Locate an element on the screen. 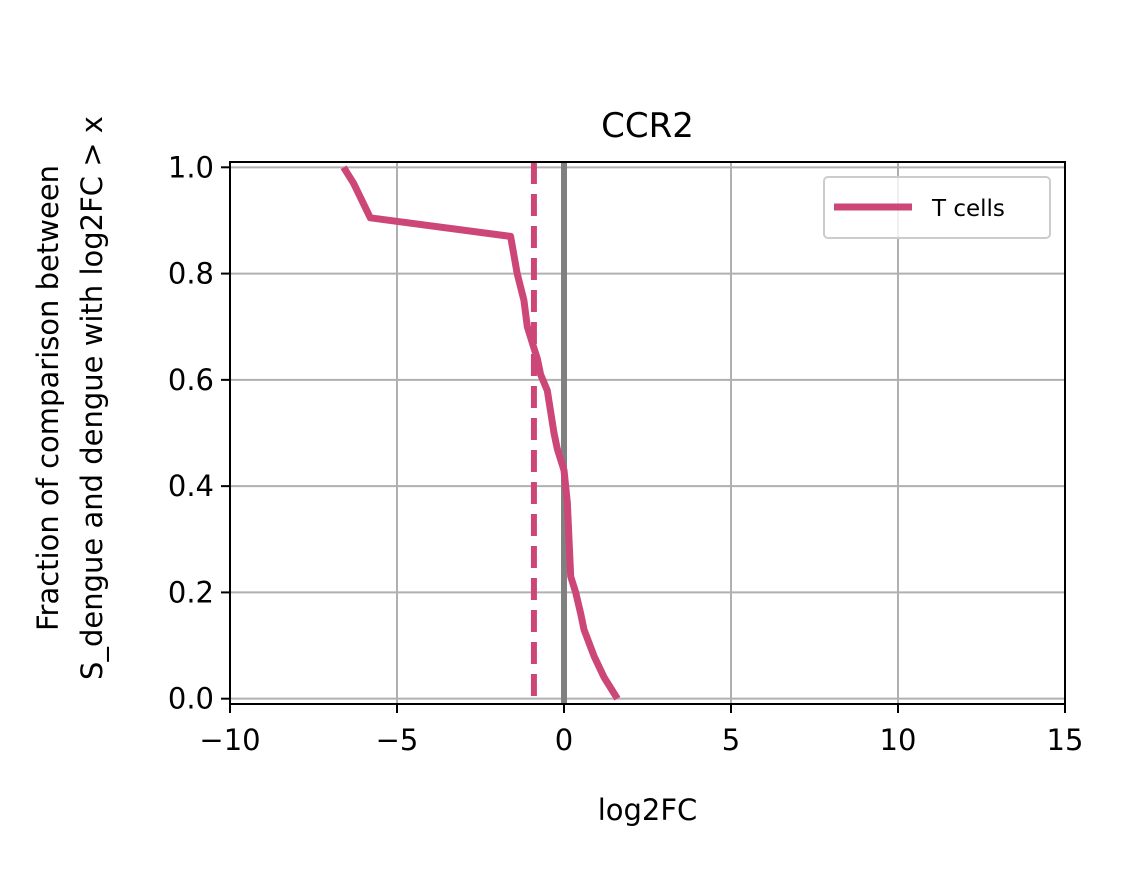 This screenshot has width=1122, height=874. x-axis-title: log2FC is located at coordinates (648, 810).